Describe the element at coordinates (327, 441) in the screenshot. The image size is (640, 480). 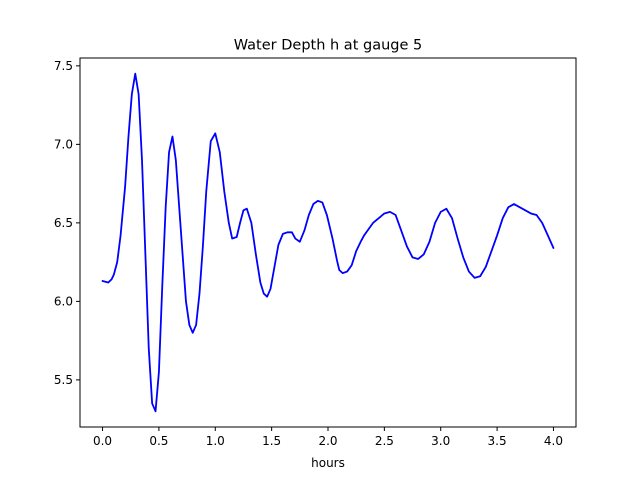
I see `x-tick-label: 2.0` at that location.